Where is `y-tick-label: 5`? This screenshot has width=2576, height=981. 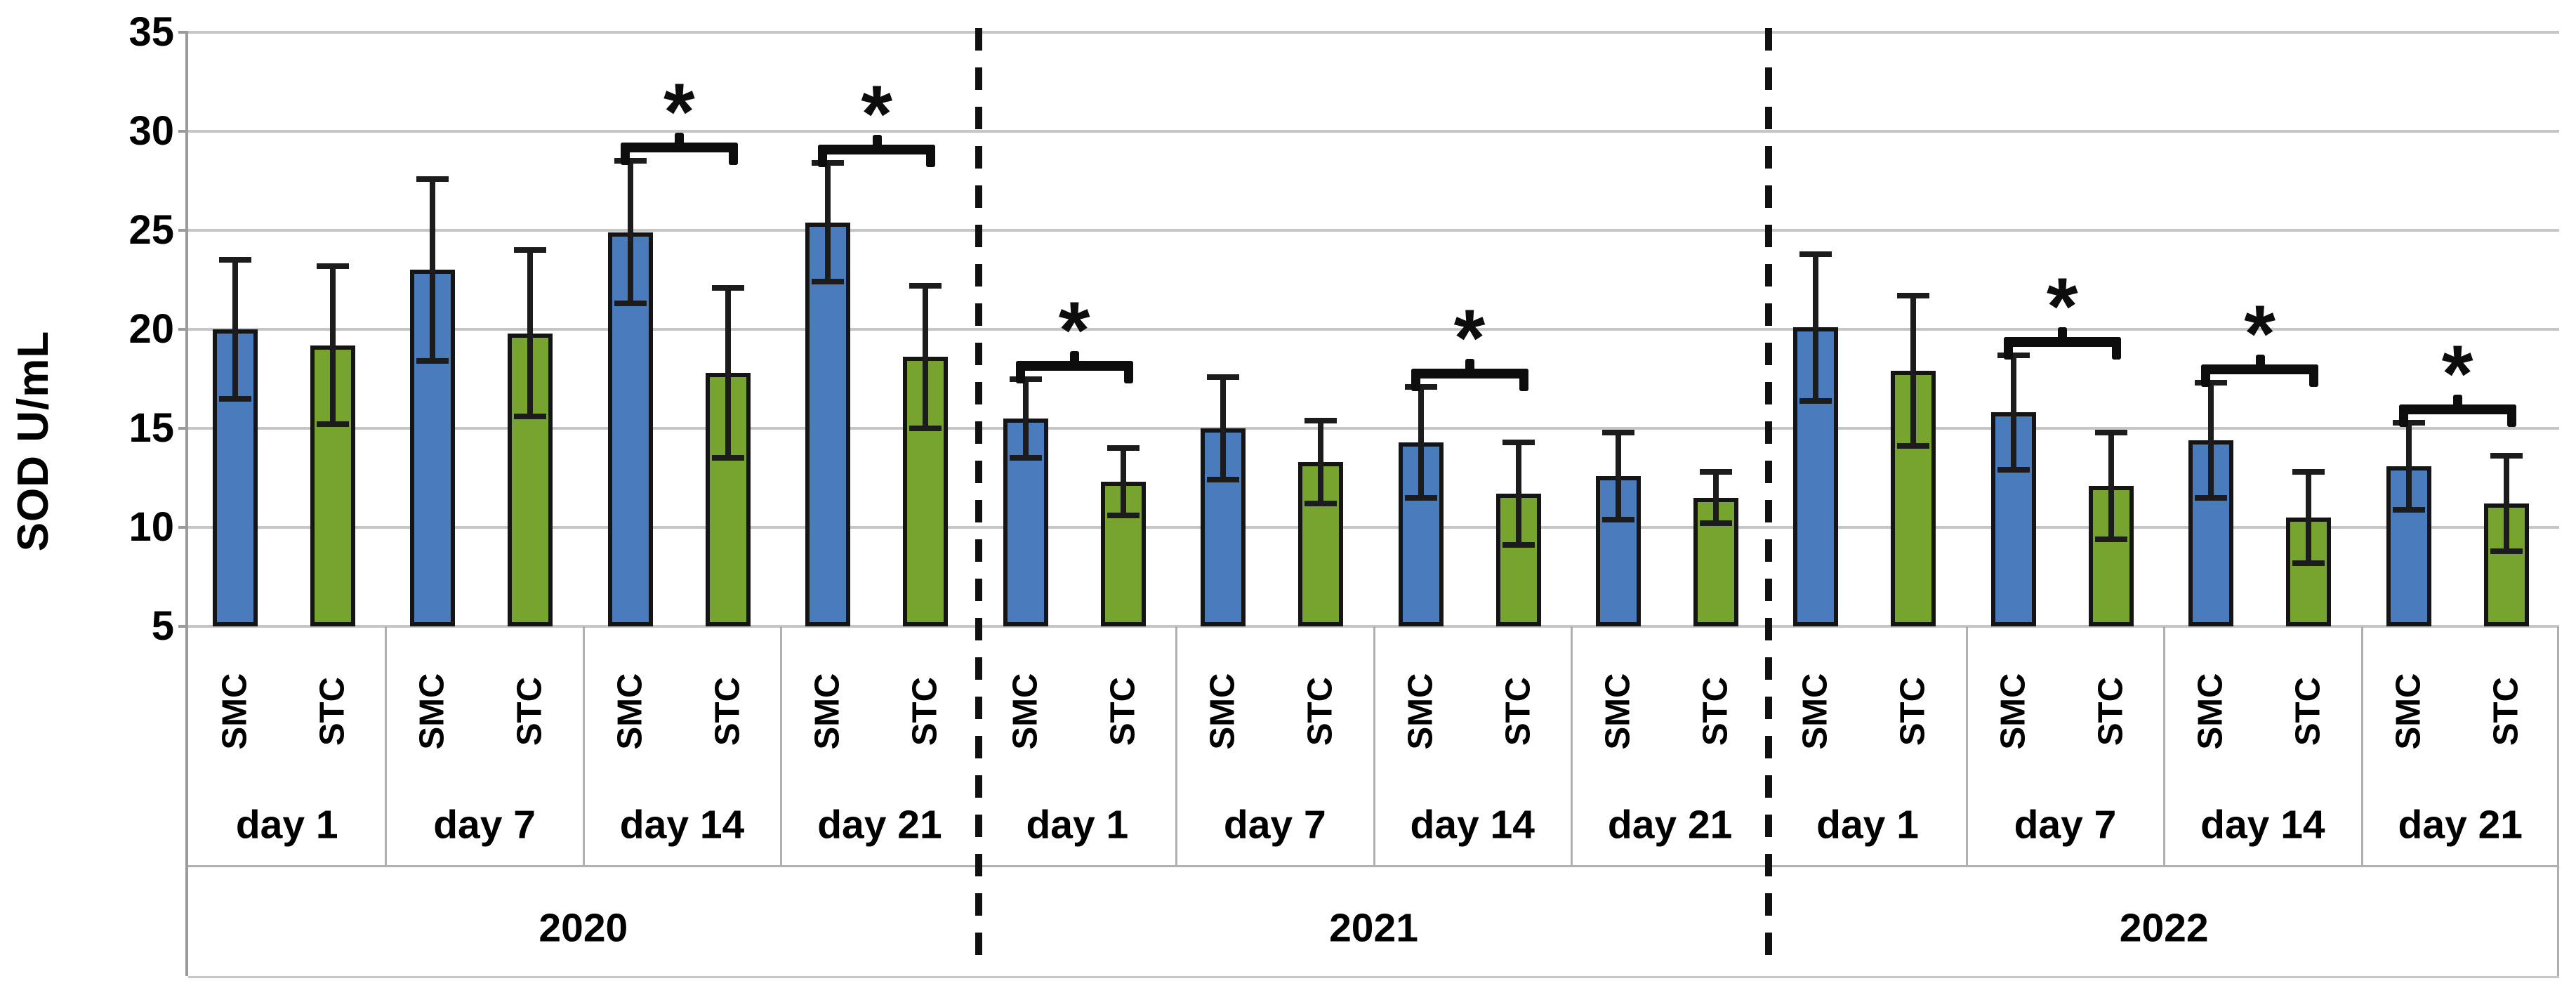
y-tick-label: 5 is located at coordinates (162, 626).